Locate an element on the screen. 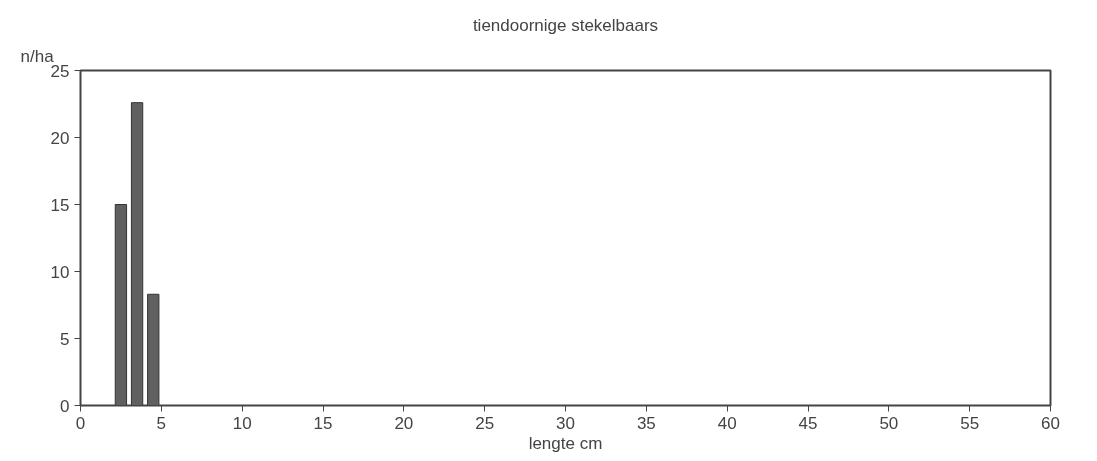  y-tick-label: 15 is located at coordinates (60, 205).